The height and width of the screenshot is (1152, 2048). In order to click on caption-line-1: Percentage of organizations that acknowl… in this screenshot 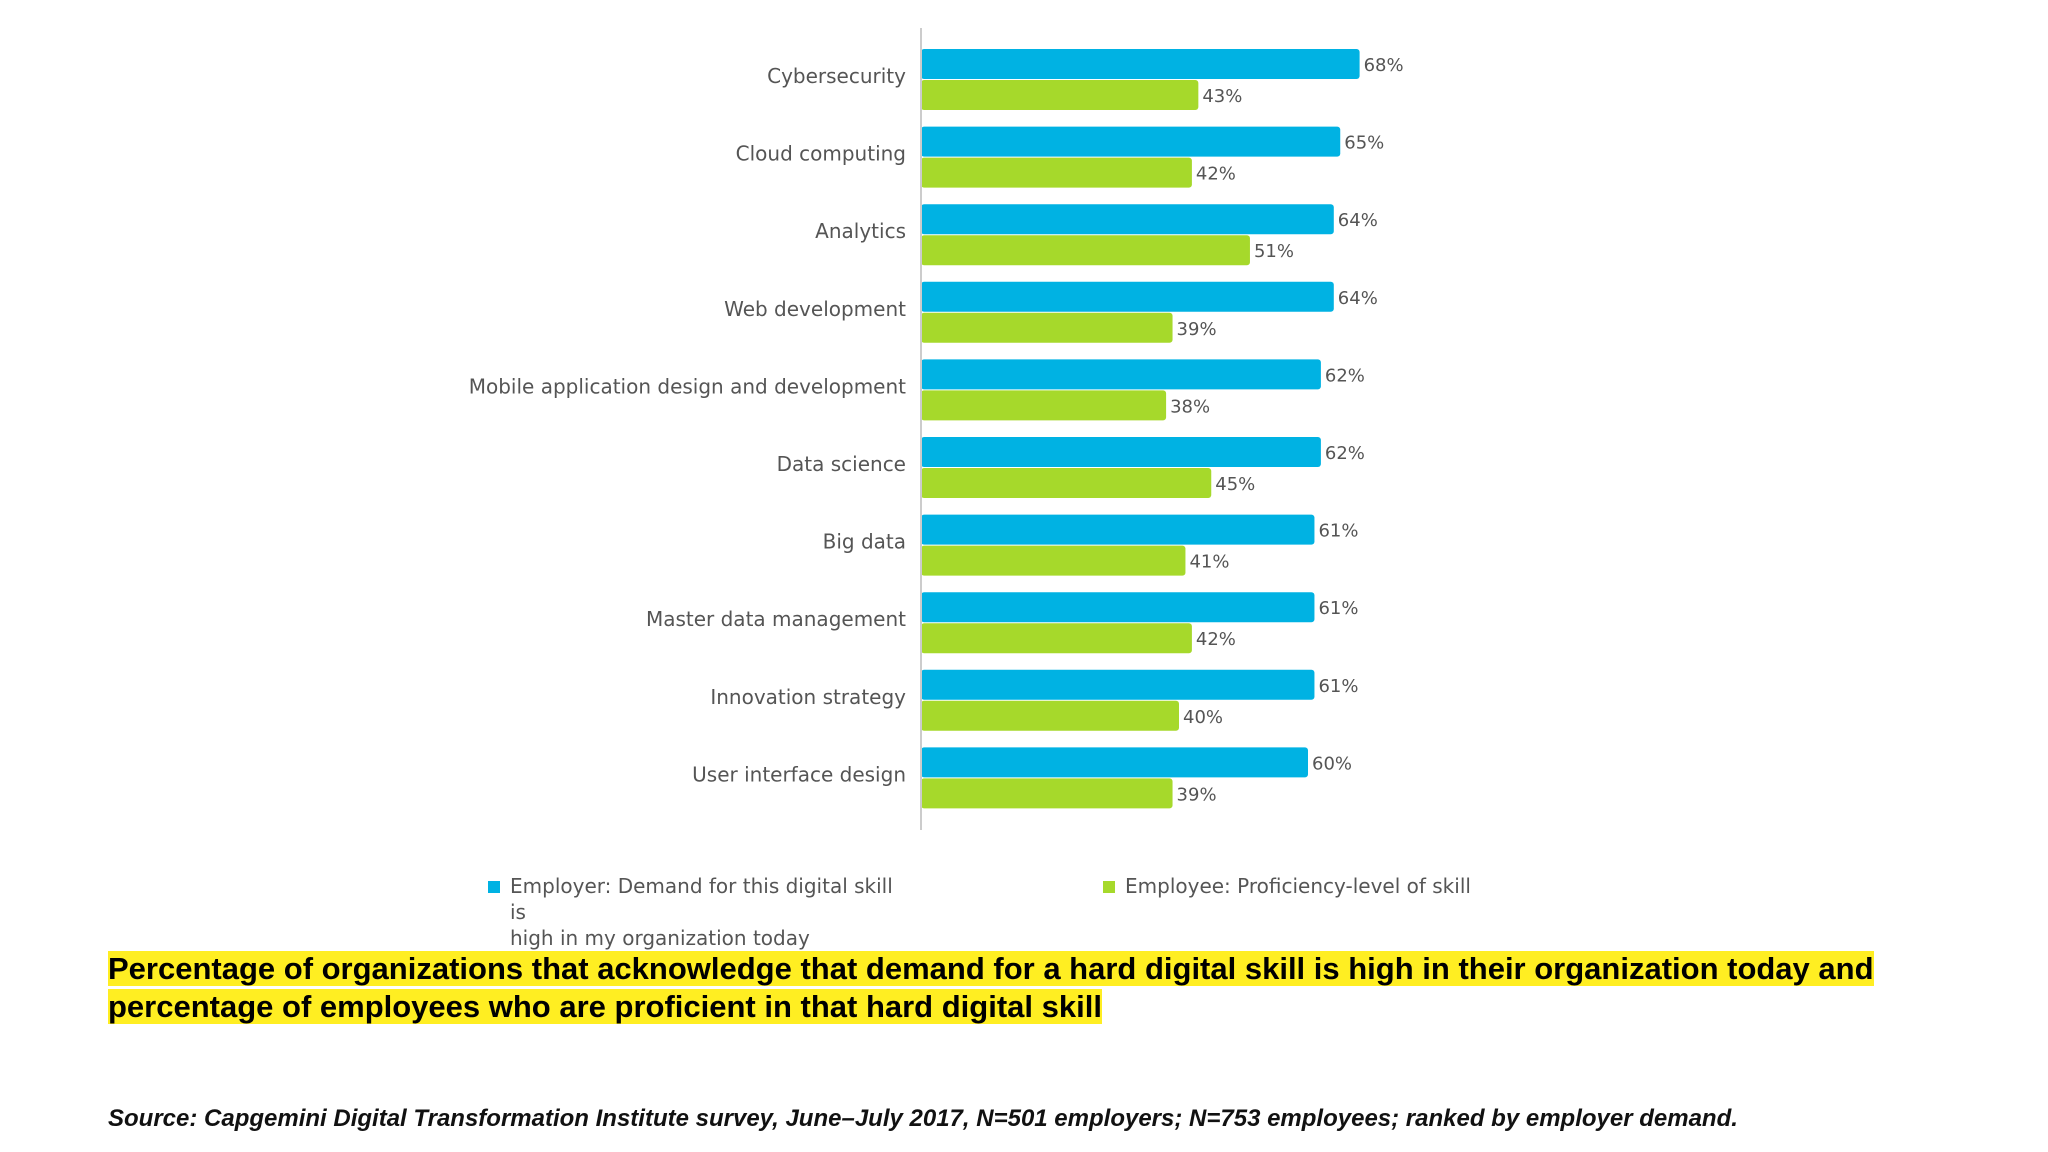, I will do `click(991, 968)`.